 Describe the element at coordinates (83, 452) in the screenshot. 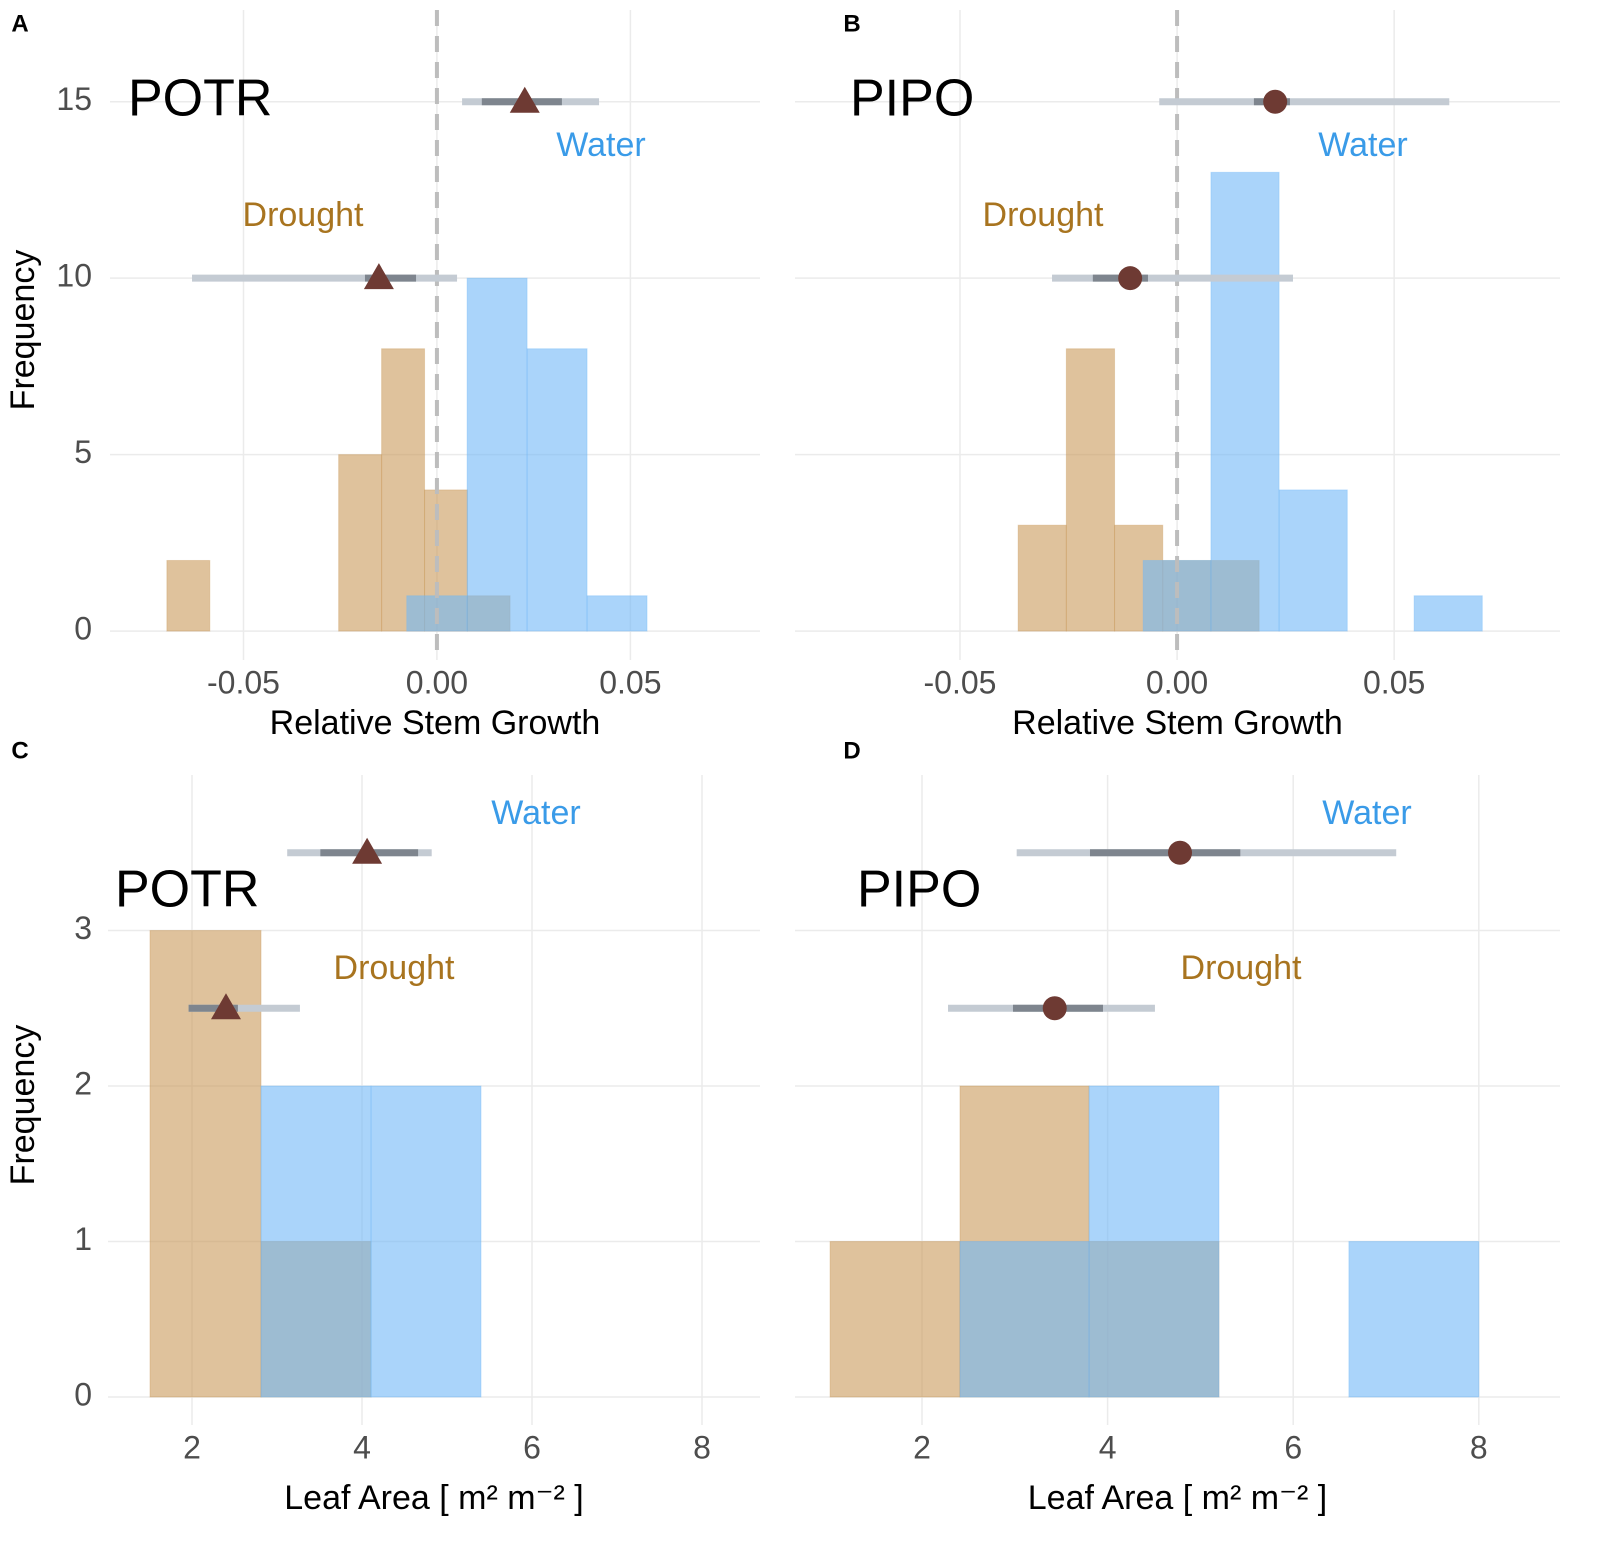

I see `y-tick-label: 5` at that location.